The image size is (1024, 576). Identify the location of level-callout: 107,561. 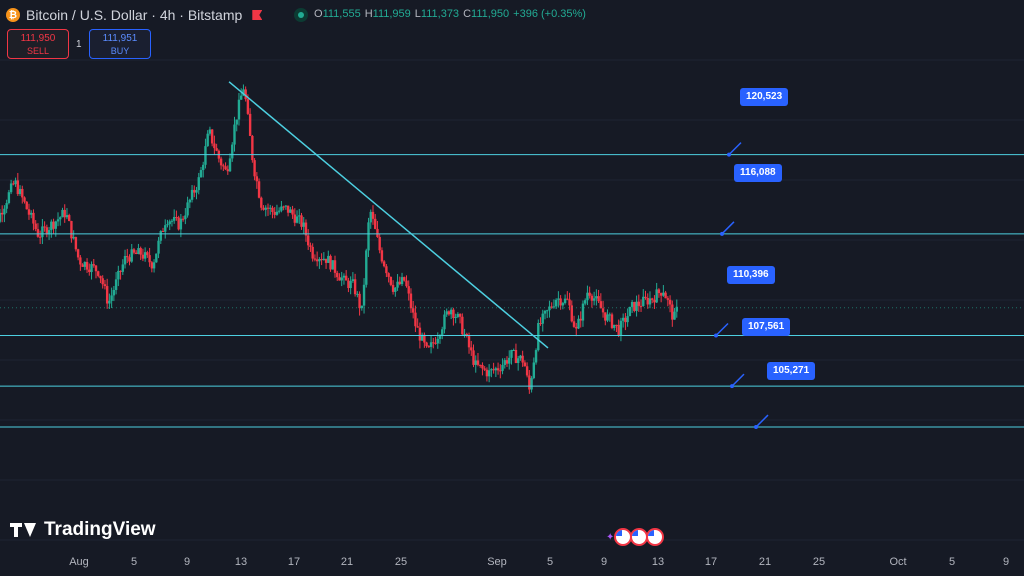
(766, 327).